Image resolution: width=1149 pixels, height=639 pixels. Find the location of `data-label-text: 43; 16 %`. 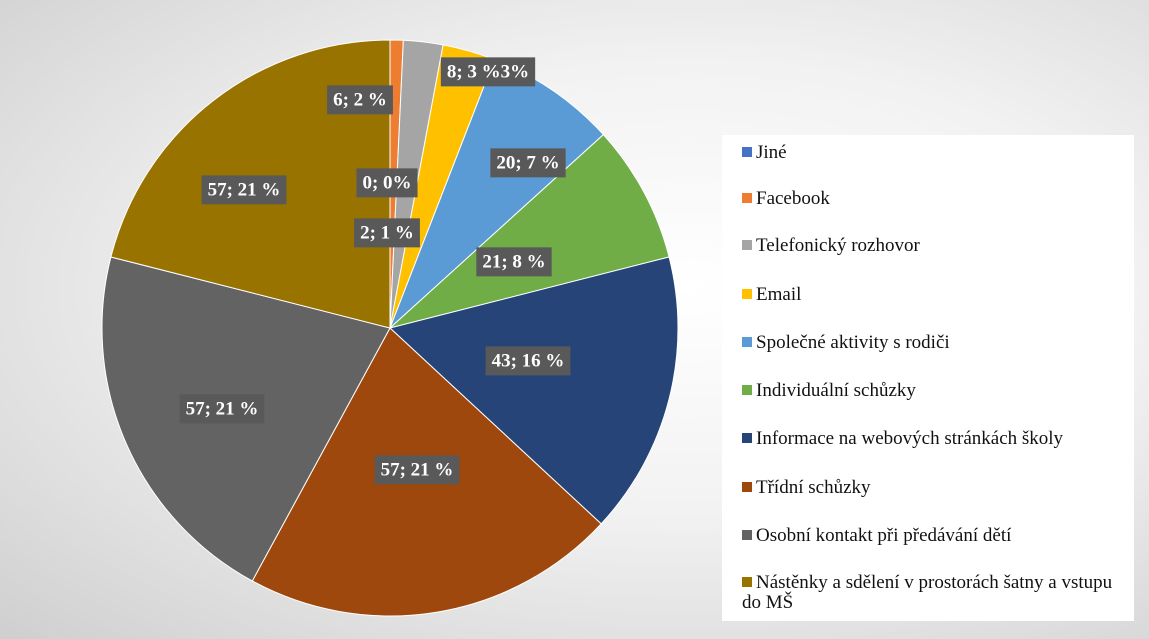

data-label-text: 43; 16 % is located at coordinates (528, 360).